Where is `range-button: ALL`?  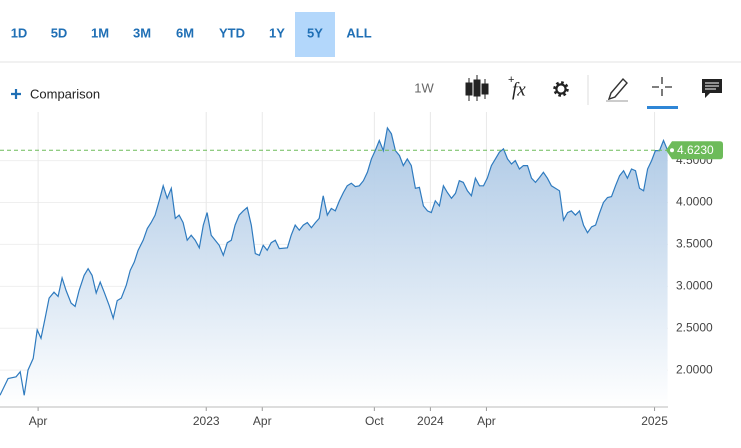
range-button: ALL is located at coordinates (358, 32).